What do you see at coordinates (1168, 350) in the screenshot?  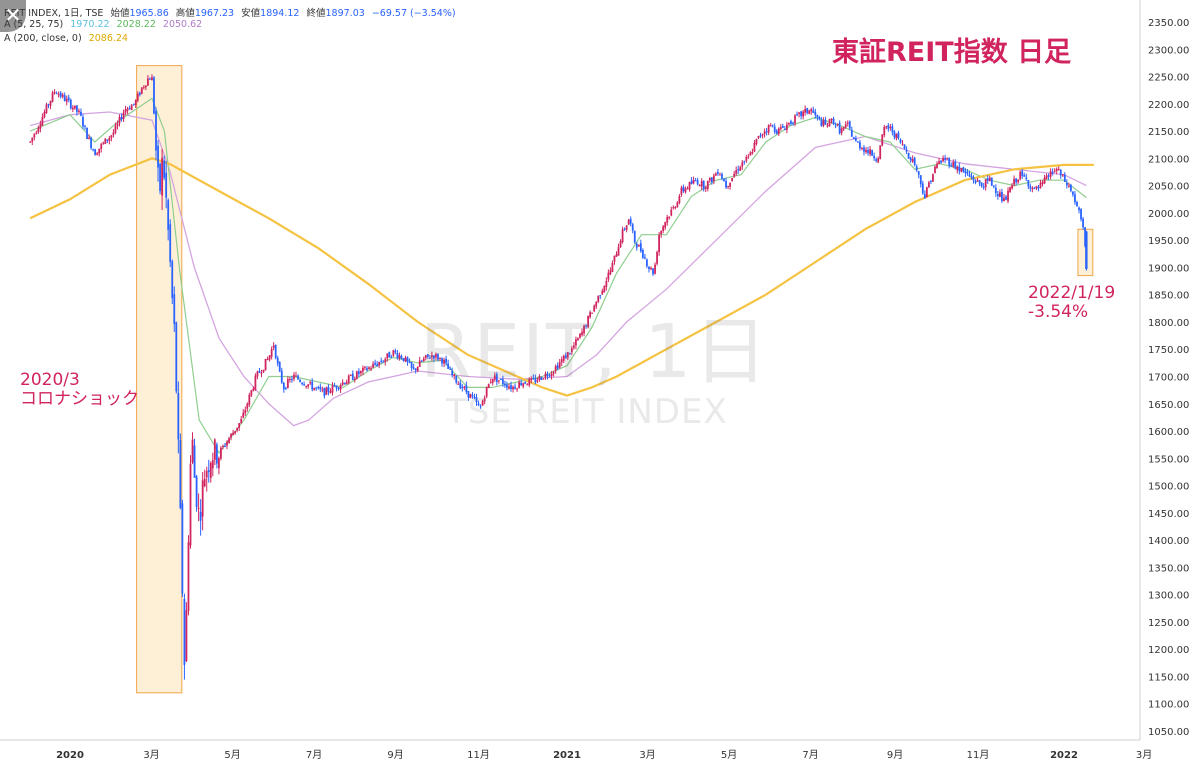 I see `y-tick-label: 1750.00` at bounding box center [1168, 350].